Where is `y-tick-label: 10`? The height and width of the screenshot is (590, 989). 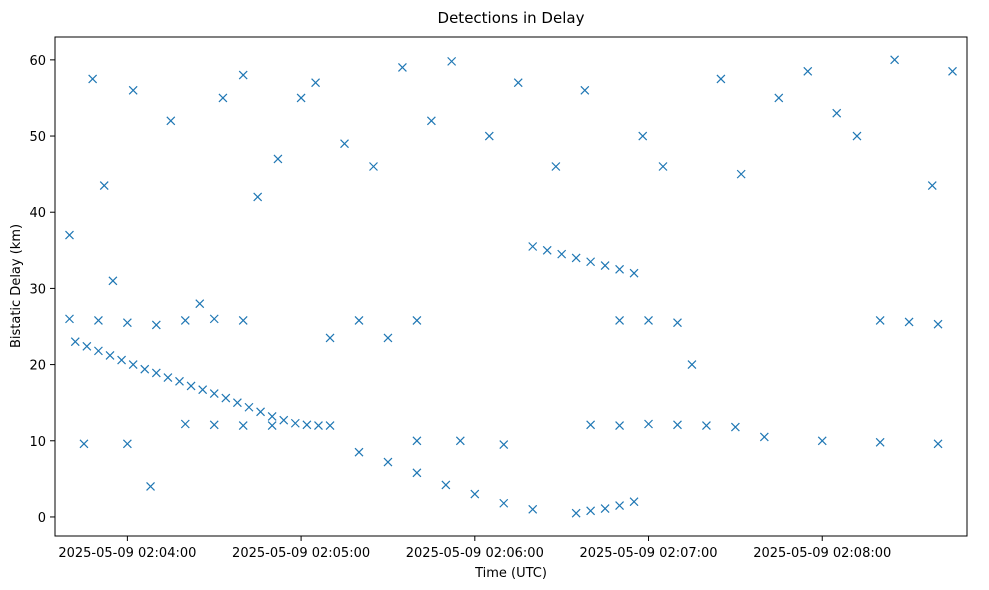
y-tick-label: 10 is located at coordinates (37, 442).